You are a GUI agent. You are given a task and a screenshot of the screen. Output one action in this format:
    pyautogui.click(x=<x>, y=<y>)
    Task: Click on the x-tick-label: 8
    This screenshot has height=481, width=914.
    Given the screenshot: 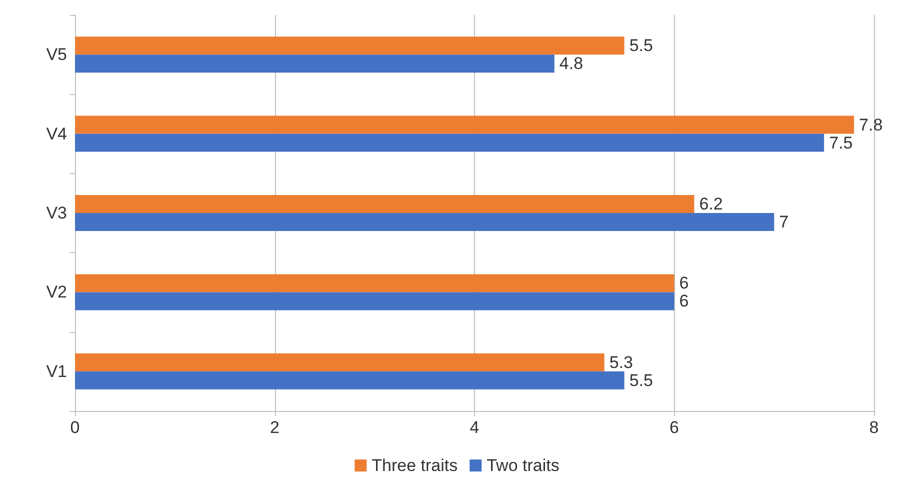 What is the action you would take?
    pyautogui.click(x=874, y=427)
    